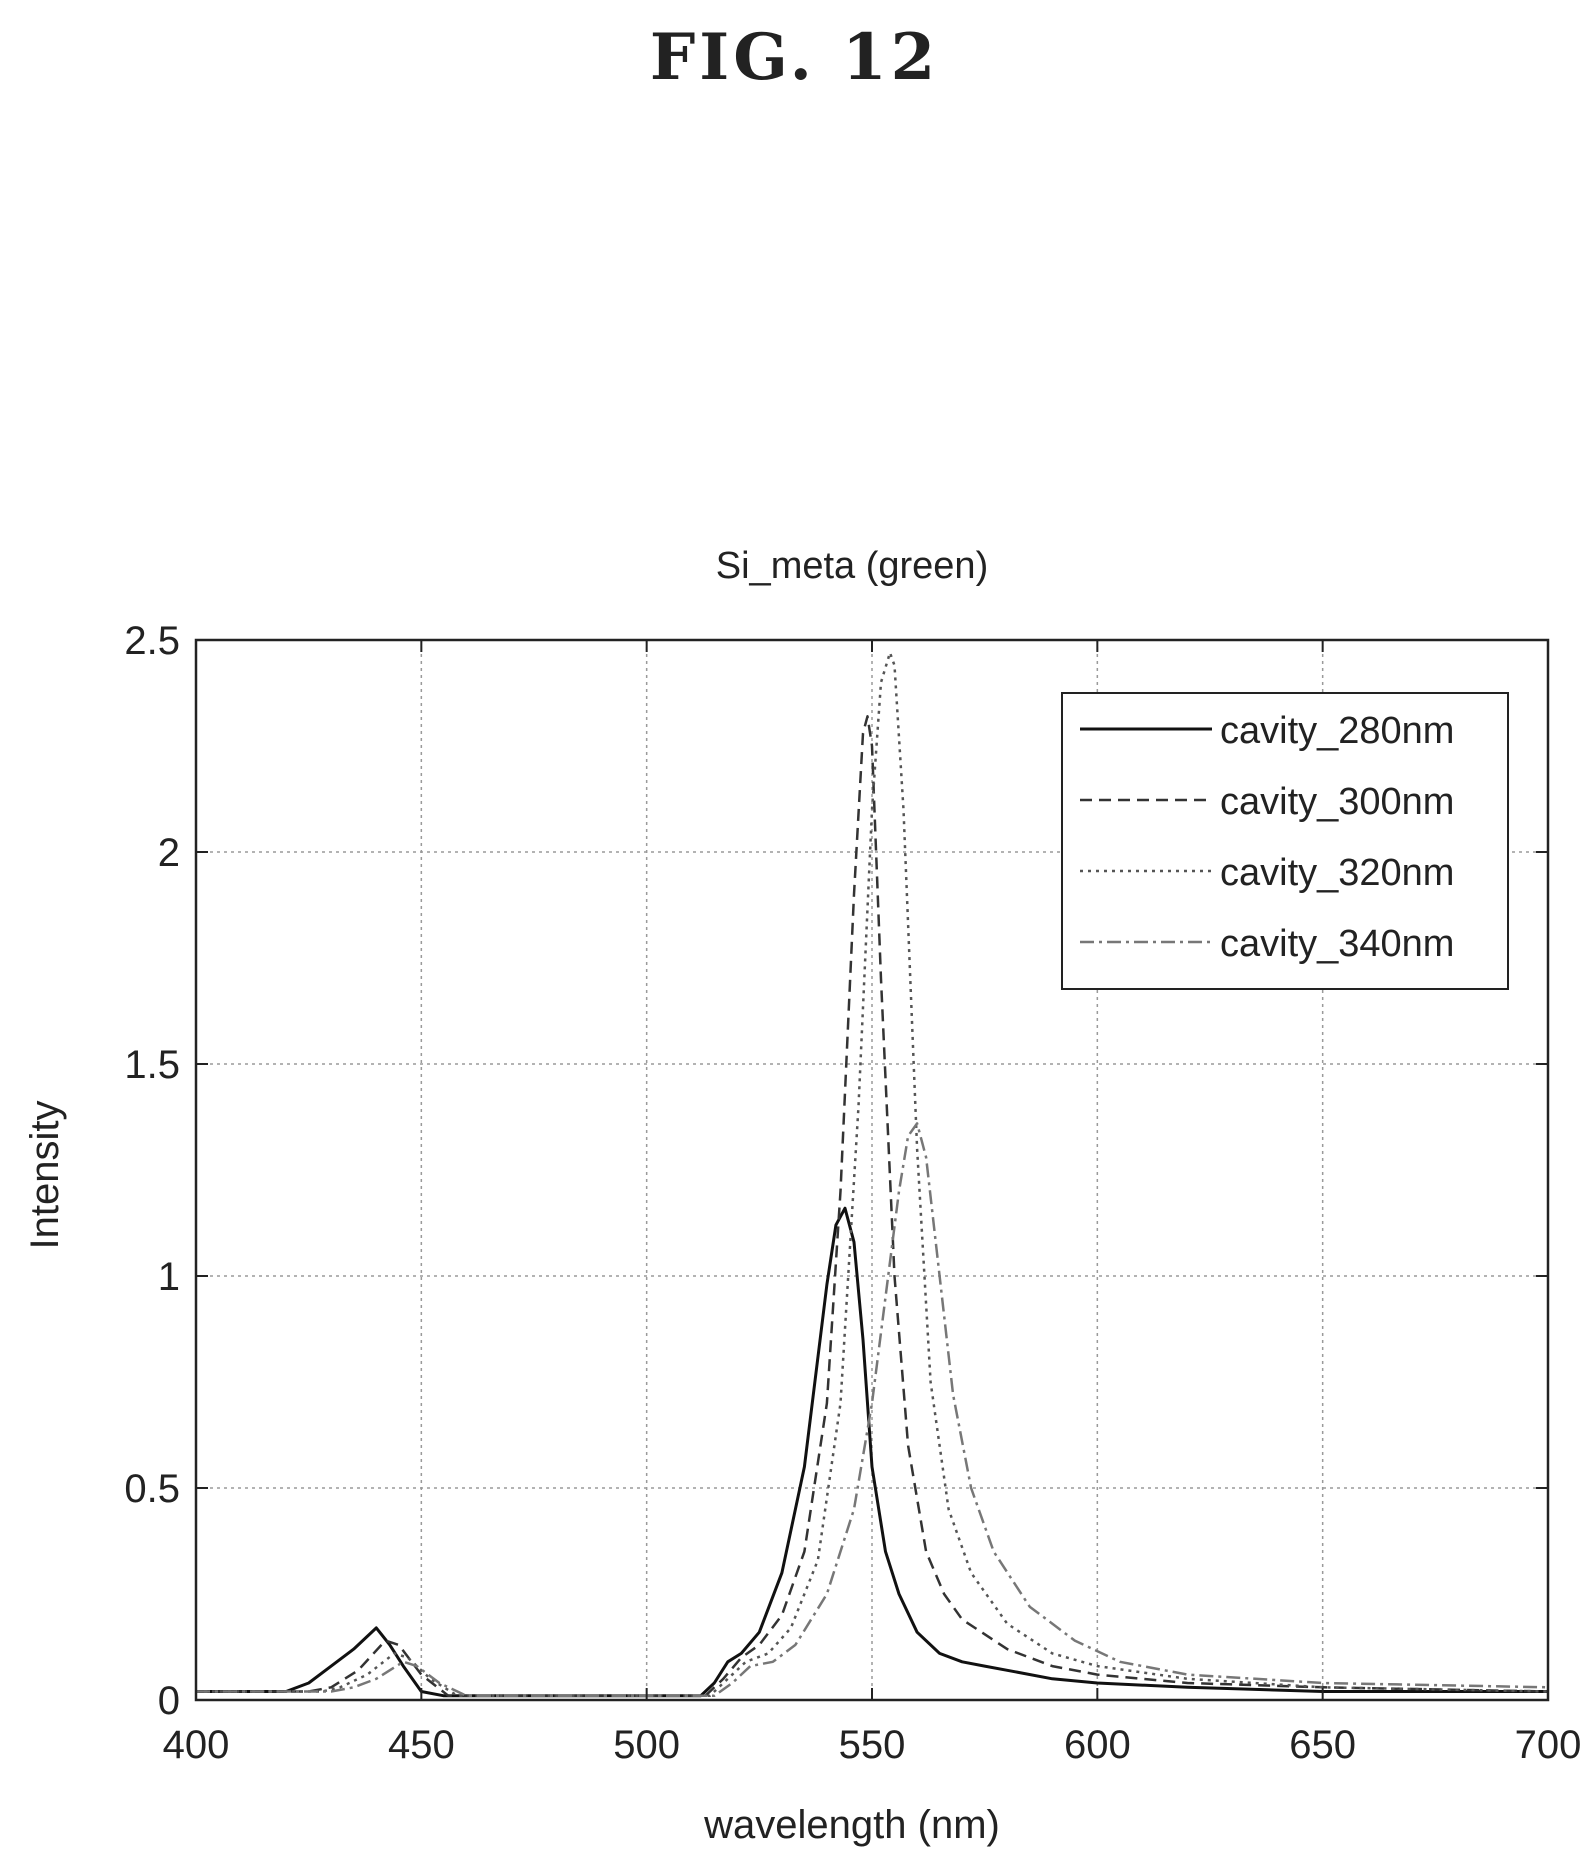  Describe the element at coordinates (872, 1745) in the screenshot. I see `x-tick-label: 550` at that location.